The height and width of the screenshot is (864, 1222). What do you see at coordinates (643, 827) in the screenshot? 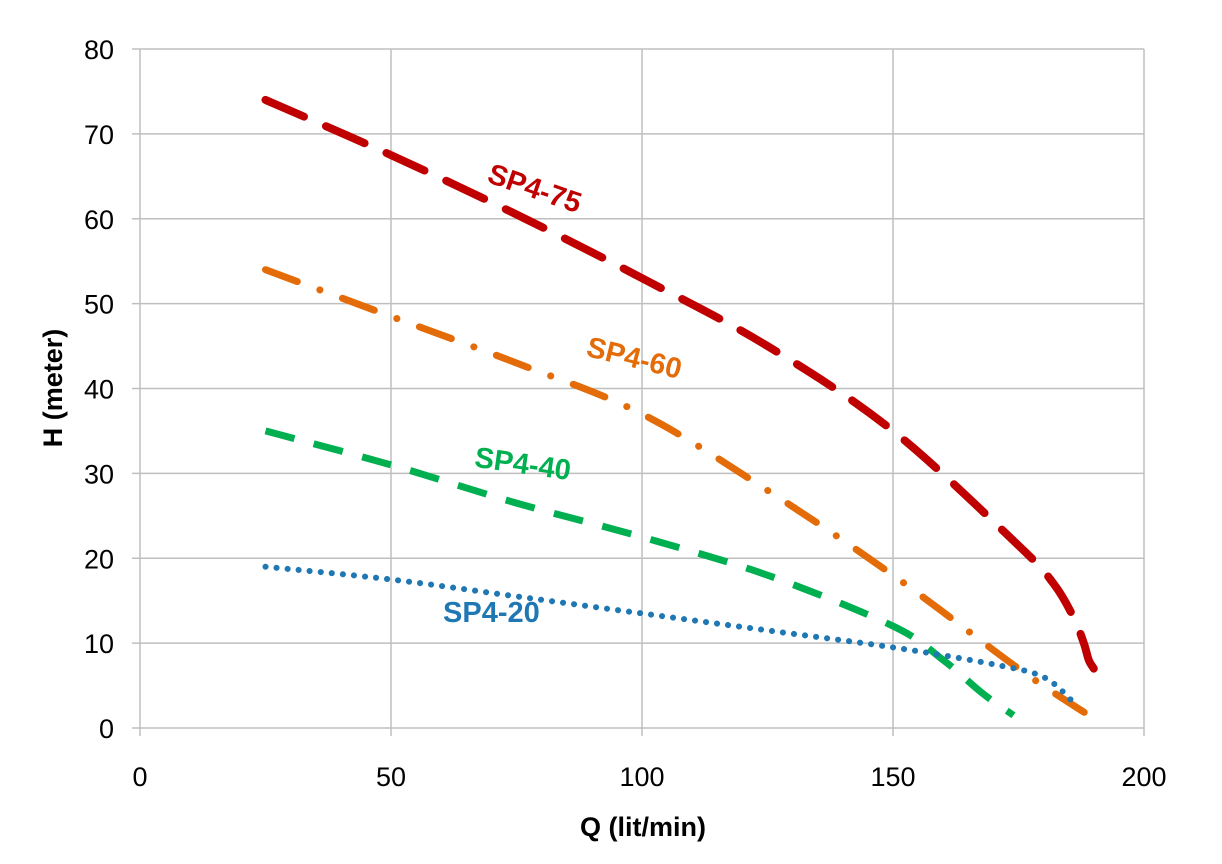
I see `x-axis-title: Q (lit/min)` at bounding box center [643, 827].